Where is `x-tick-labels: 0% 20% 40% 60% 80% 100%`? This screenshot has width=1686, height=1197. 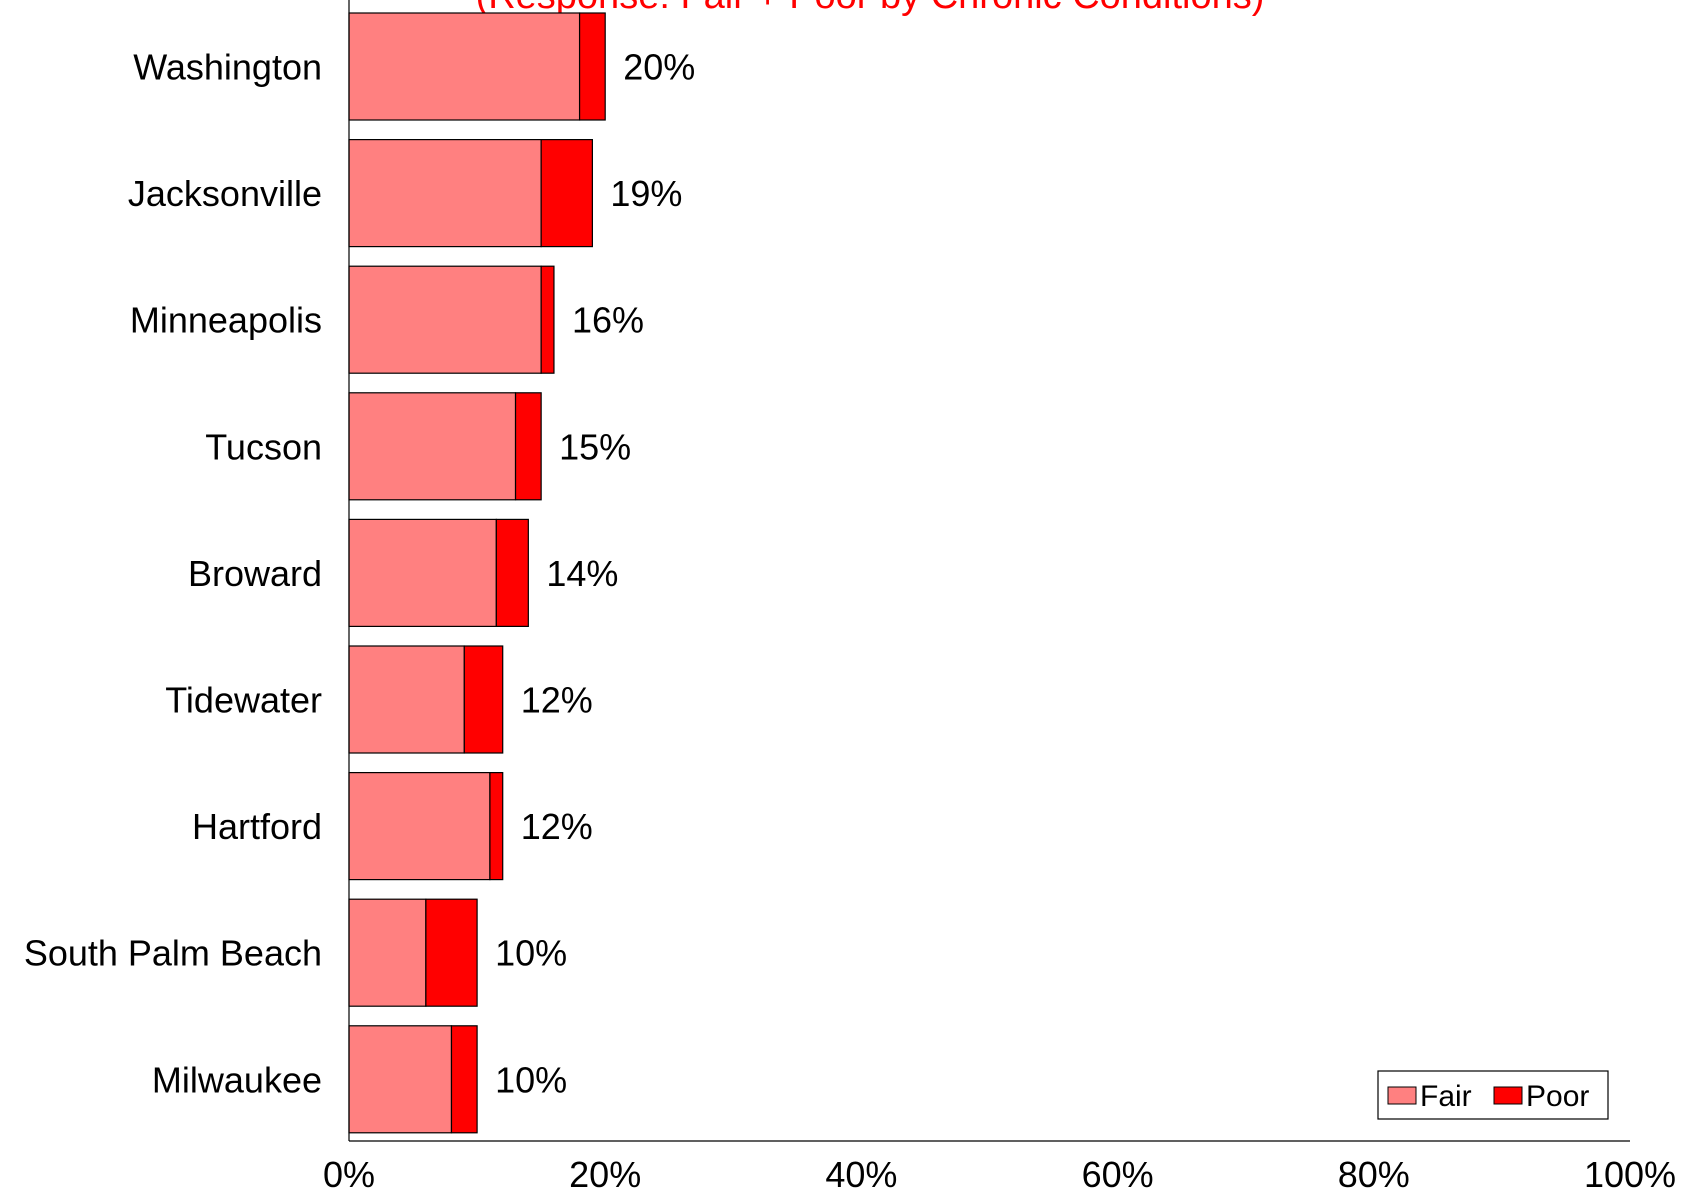 x-tick-labels: 0% 20% 40% 60% 80% 100% is located at coordinates (999, 1174).